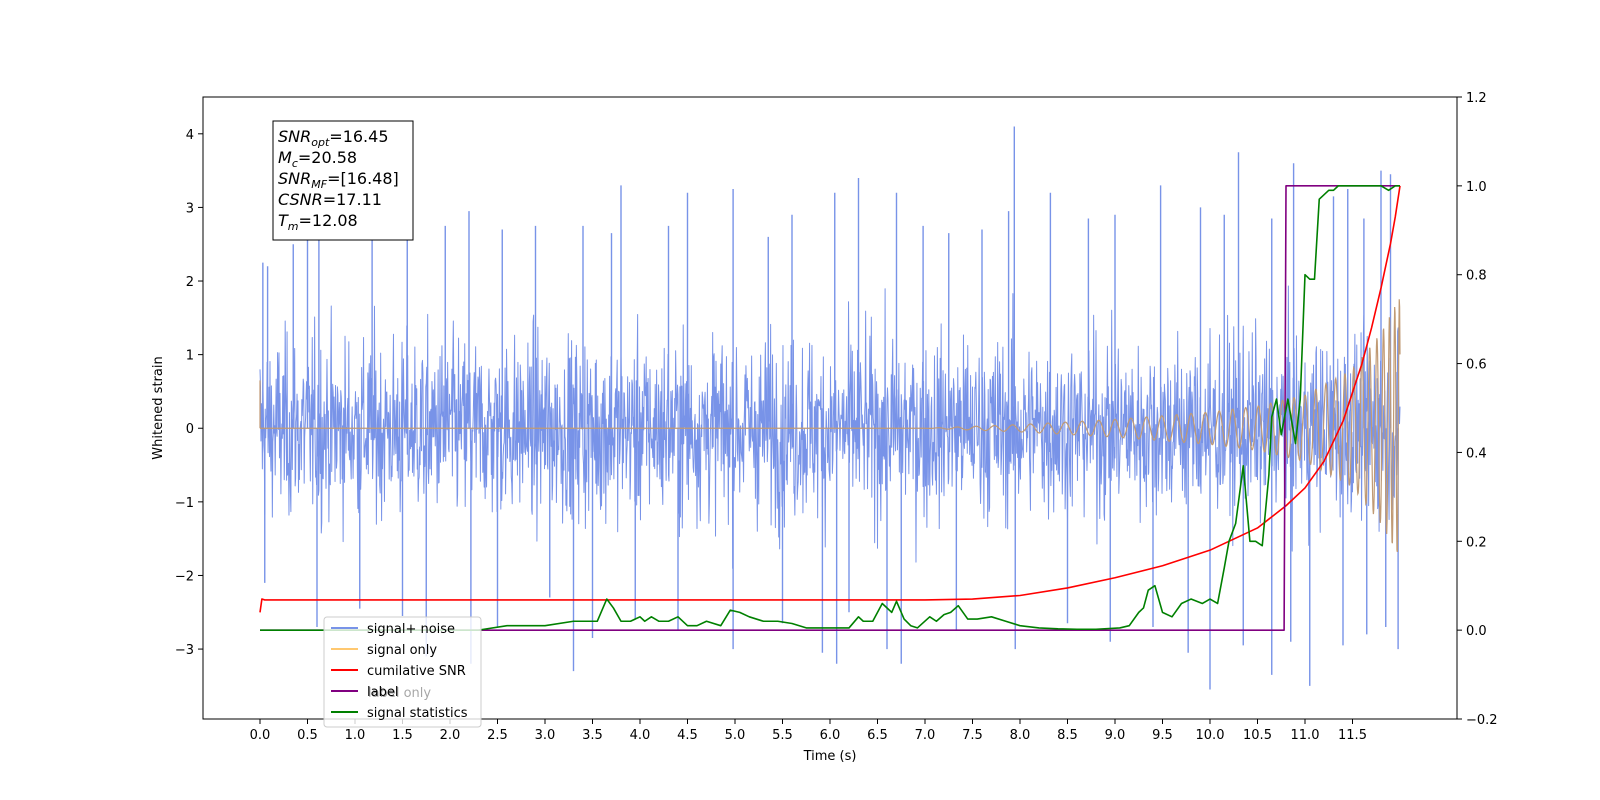 This screenshot has width=1600, height=800. I want to click on y-left-tick-label: 2, so click(190, 282).